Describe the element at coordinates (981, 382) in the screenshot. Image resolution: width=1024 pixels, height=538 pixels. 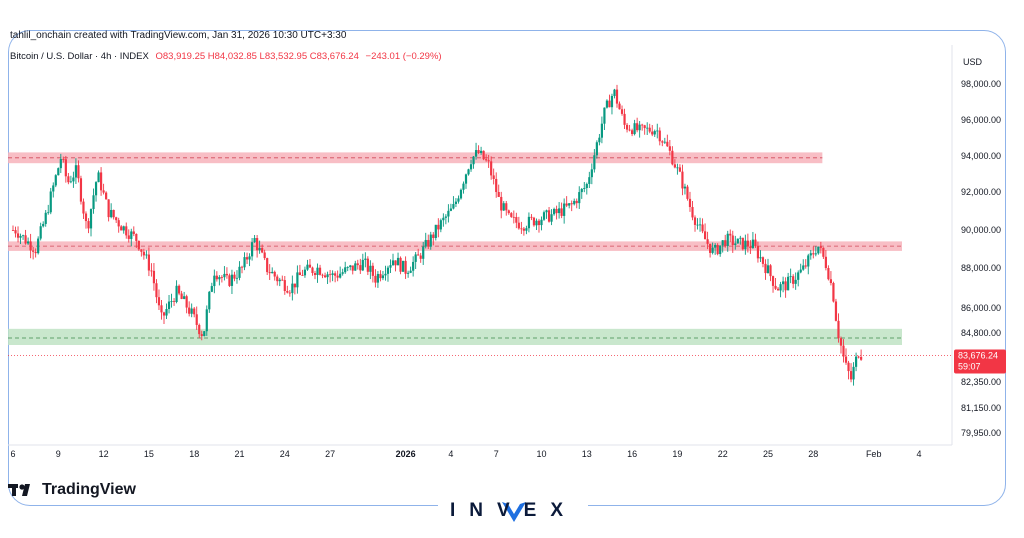
I see `price-tick-label: 82,350.00` at that location.